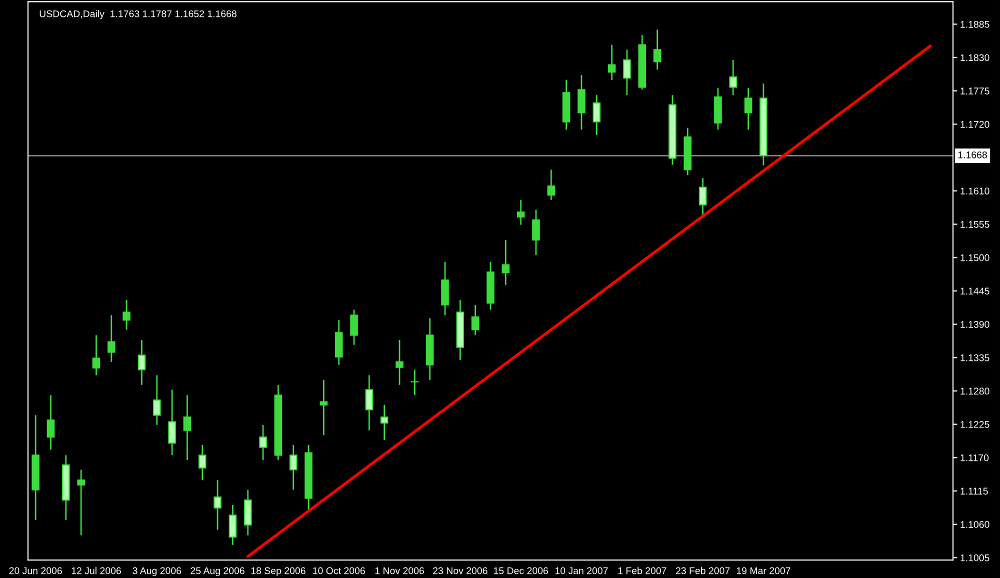 Image resolution: width=1000 pixels, height=578 pixels. Describe the element at coordinates (339, 570) in the screenshot. I see `x-tick-label: 10 Oct 2006` at that location.